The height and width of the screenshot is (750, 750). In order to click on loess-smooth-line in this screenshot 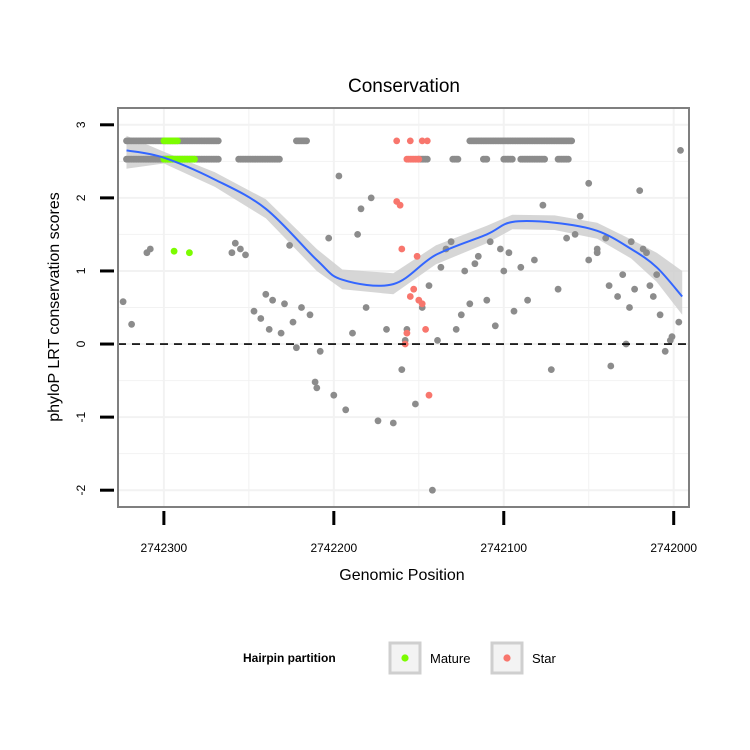, I will do `click(404, 223)`.